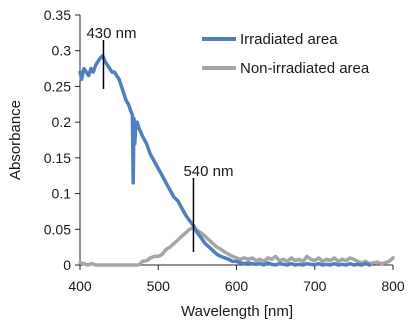 The width and height of the screenshot is (408, 322). I want to click on y-tick-label: 0.15, so click(57, 158).